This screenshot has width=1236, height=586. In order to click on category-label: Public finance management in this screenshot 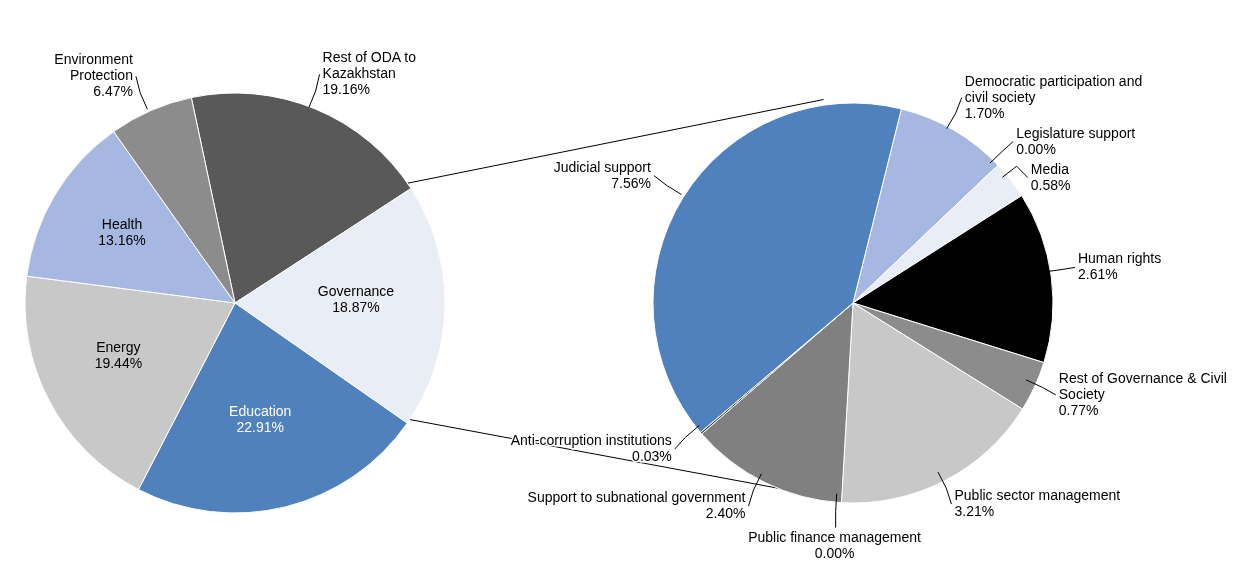, I will do `click(834, 536)`.